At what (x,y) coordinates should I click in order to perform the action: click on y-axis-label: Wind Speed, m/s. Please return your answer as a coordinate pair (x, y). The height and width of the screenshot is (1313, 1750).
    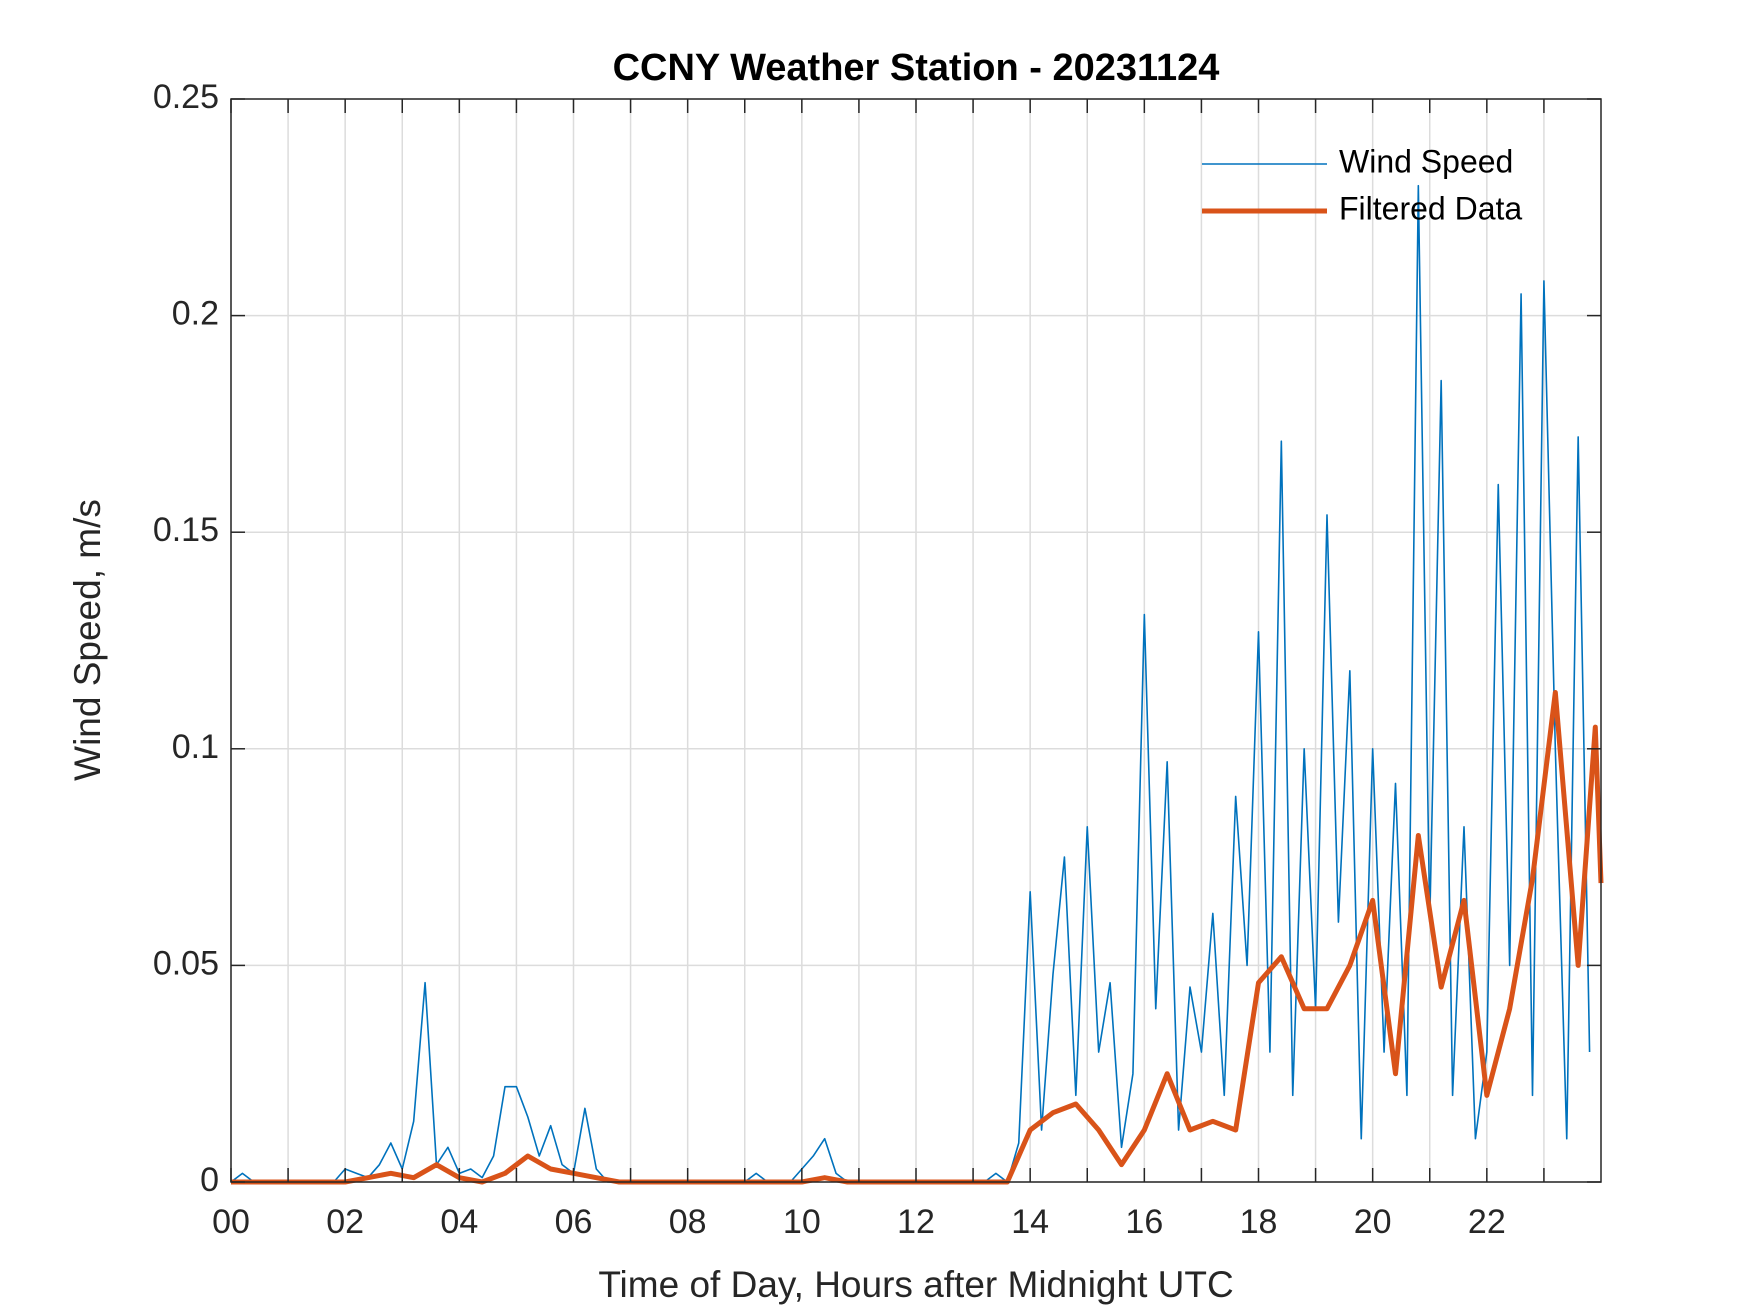
    Looking at the image, I should click on (87, 640).